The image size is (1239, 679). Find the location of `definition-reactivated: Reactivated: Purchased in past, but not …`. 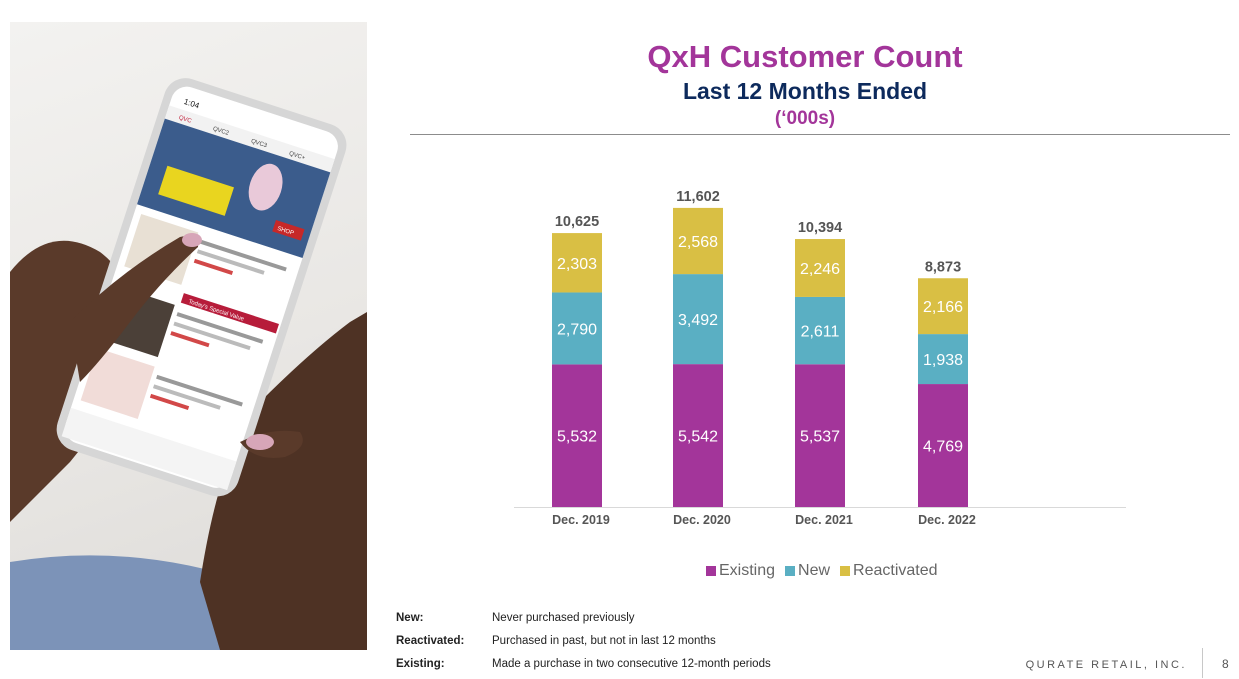

definition-reactivated: Reactivated: Purchased in past, but not … is located at coordinates (583, 640).